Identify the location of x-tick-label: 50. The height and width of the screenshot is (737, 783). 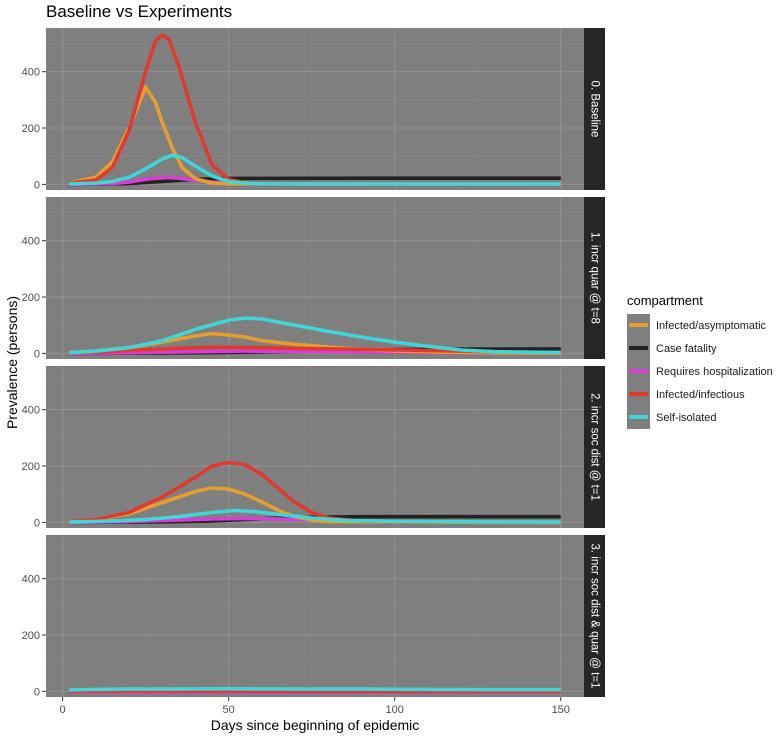
(229, 710).